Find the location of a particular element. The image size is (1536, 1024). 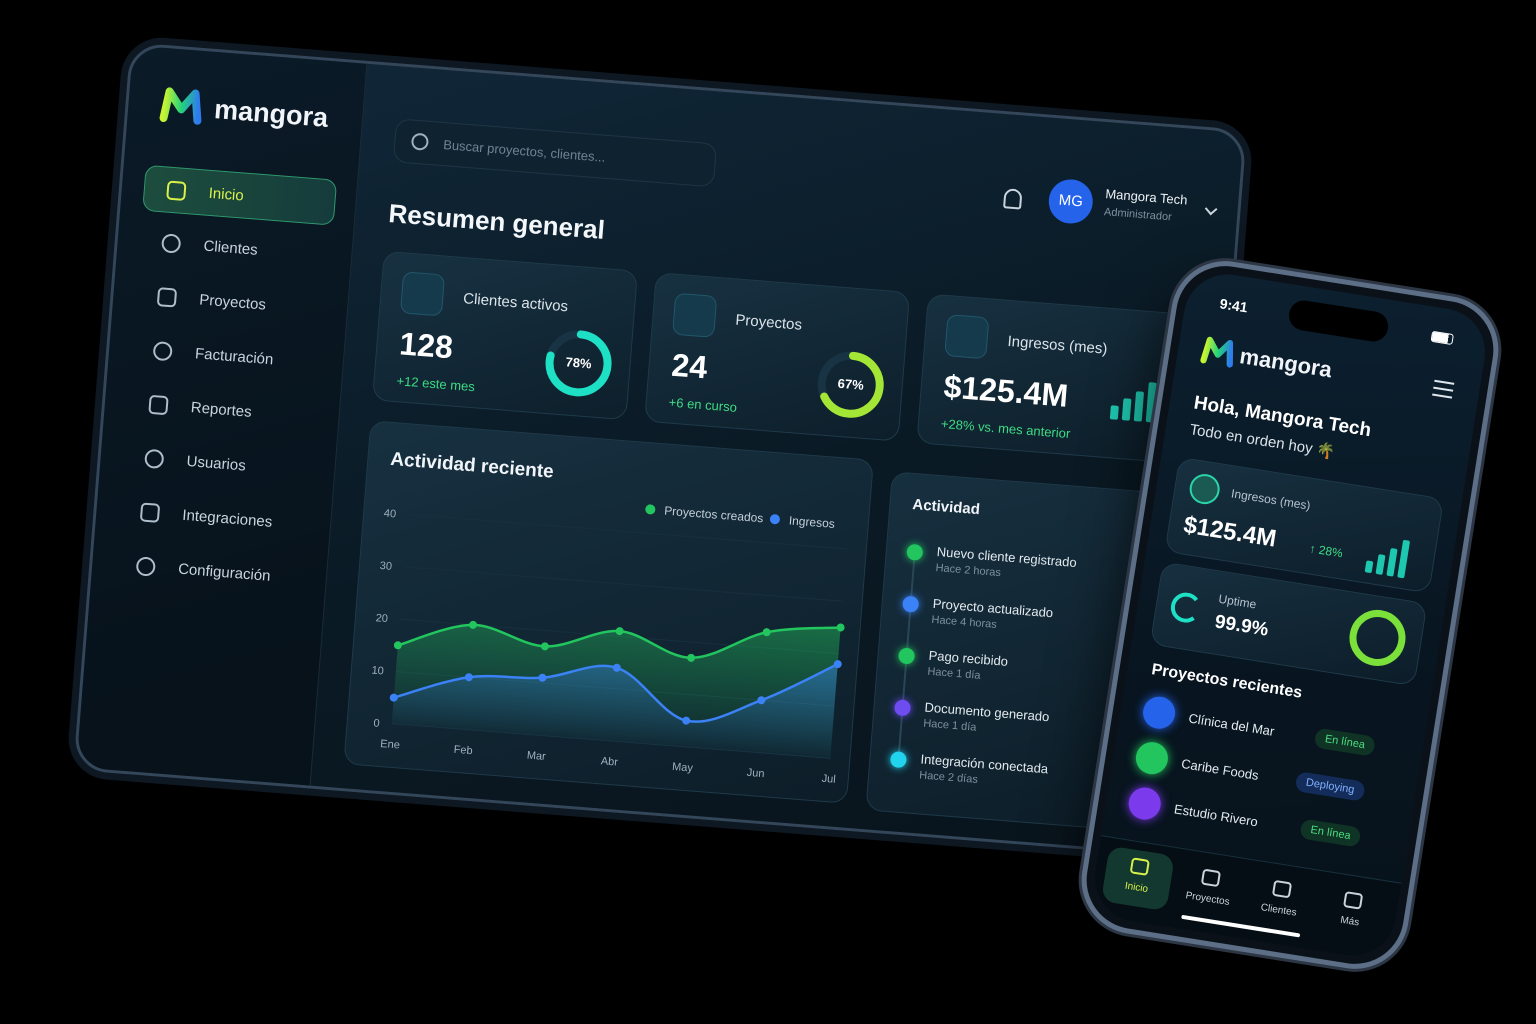

x-tick-label: Jun is located at coordinates (755, 773).